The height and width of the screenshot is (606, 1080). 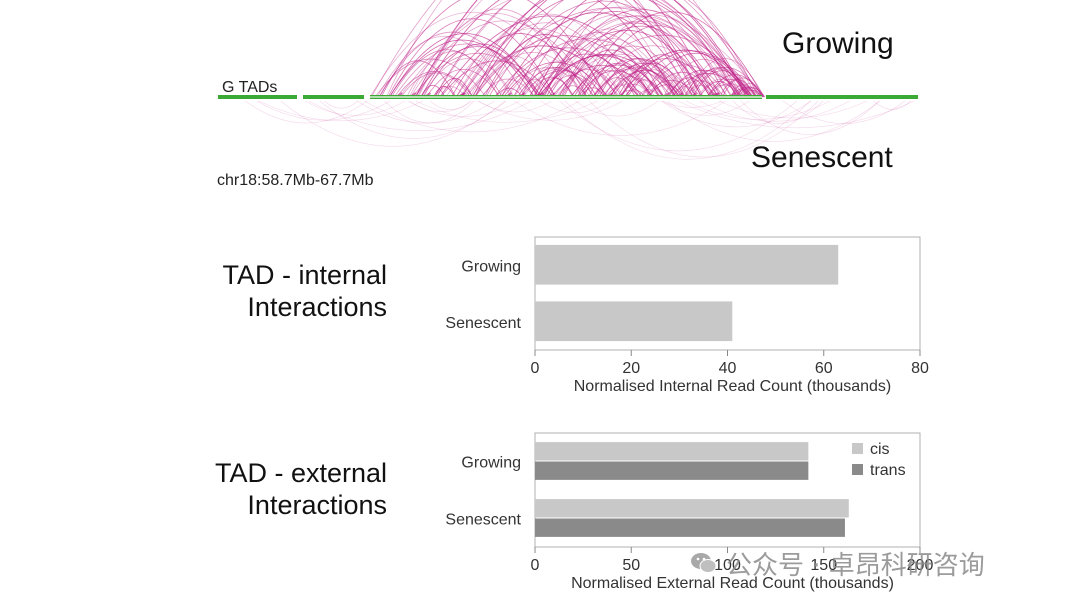 I want to click on external-row-title-line1: TAD - external, so click(x=301, y=473).